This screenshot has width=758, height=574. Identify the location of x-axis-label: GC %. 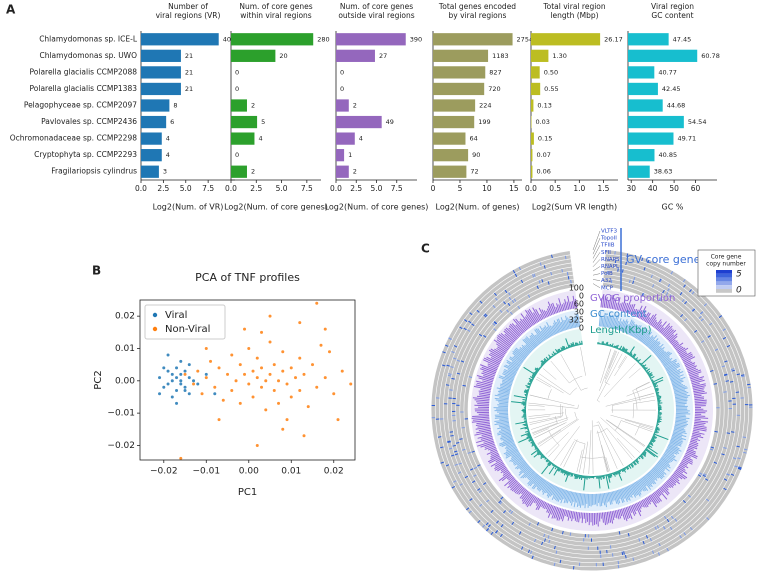
(673, 207).